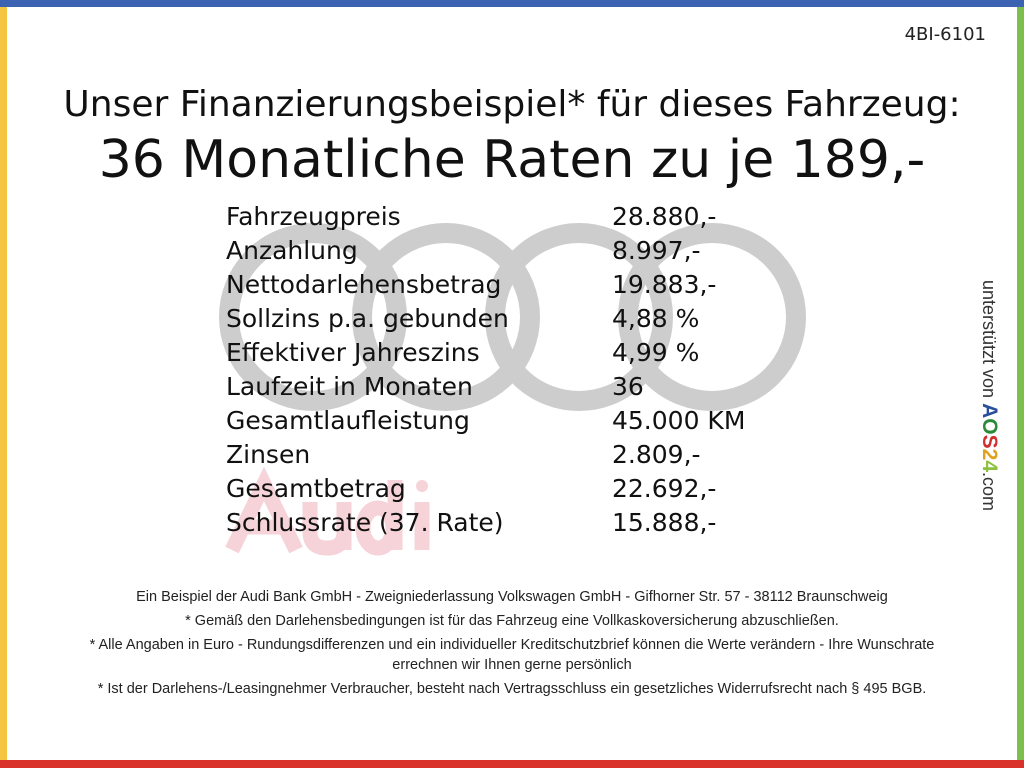 This screenshot has height=768, width=1024. Describe the element at coordinates (664, 216) in the screenshot. I see `row-value: 28.880,-` at that location.